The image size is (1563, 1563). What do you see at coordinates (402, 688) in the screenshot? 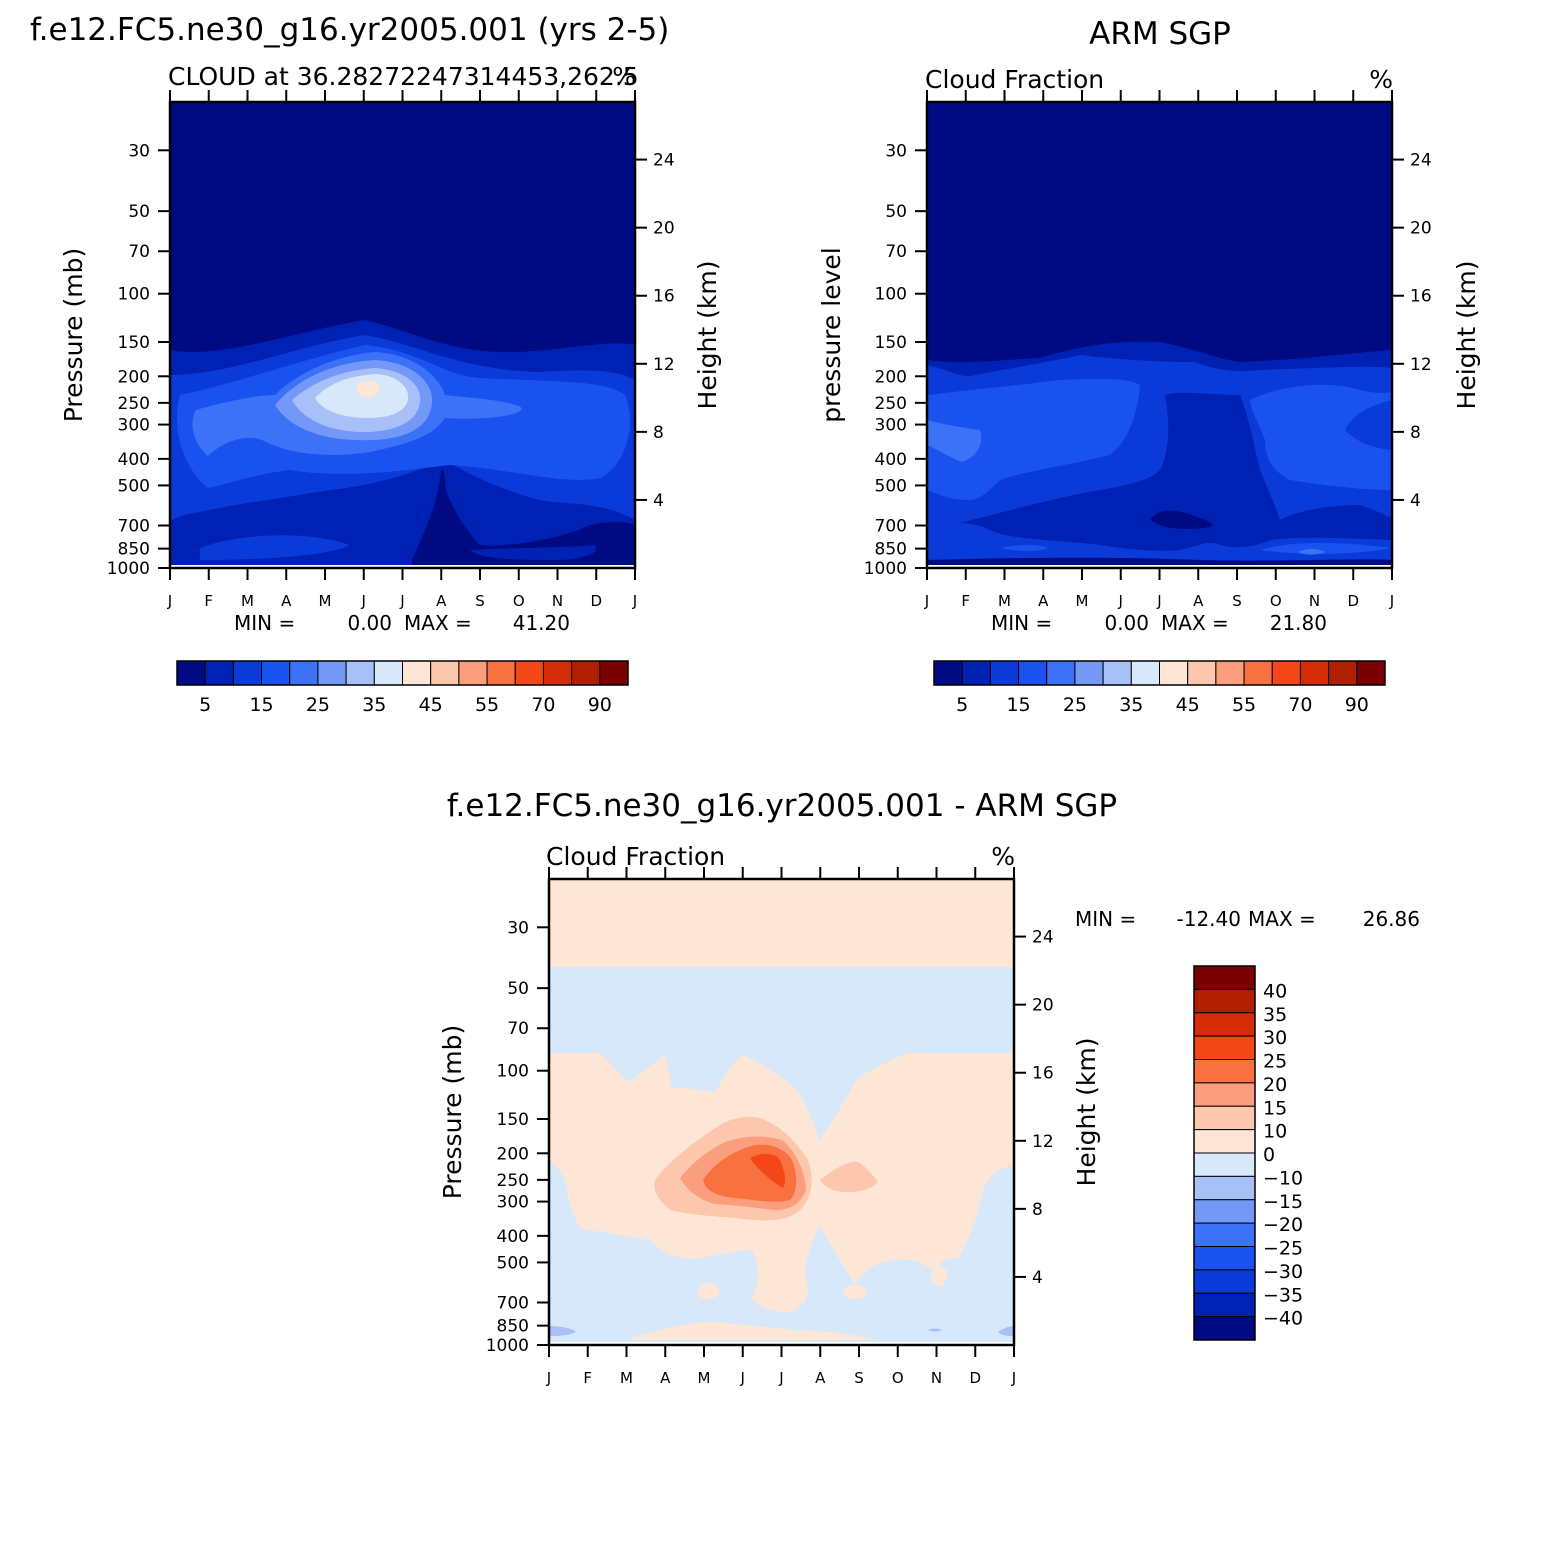
I see `colorbar: 5 15 25 35 45 55 70 90` at bounding box center [402, 688].